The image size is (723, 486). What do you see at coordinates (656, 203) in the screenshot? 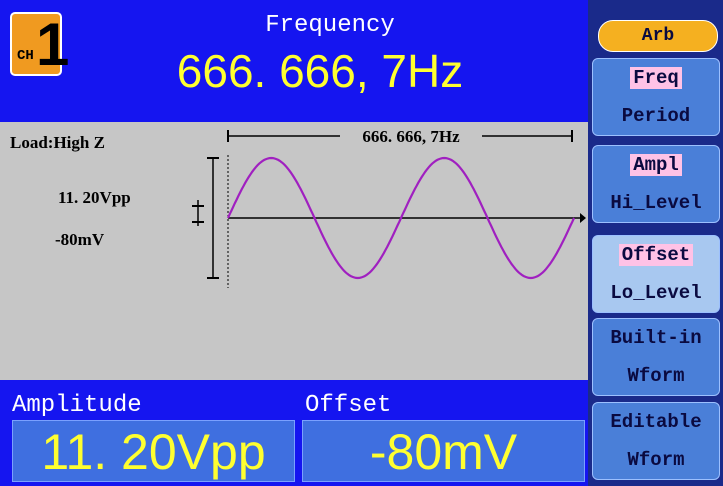
I see `menu-secondary: Hi_Level` at bounding box center [656, 203].